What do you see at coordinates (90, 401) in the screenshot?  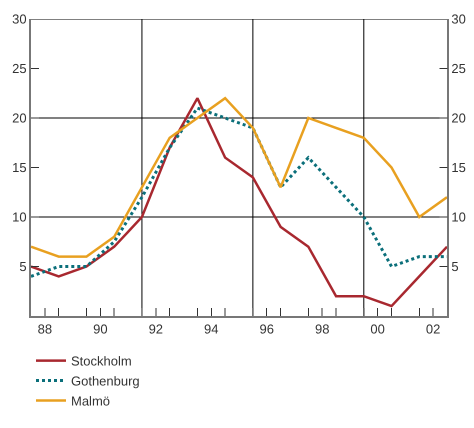 I see `legend-label: Malmö` at bounding box center [90, 401].